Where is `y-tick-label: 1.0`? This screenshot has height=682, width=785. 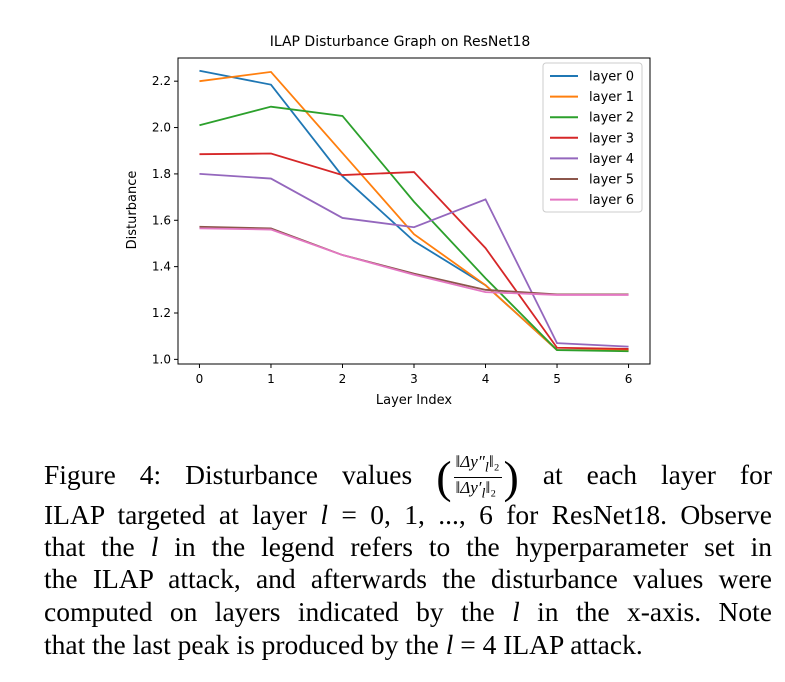 y-tick-label: 1.0 is located at coordinates (161, 359).